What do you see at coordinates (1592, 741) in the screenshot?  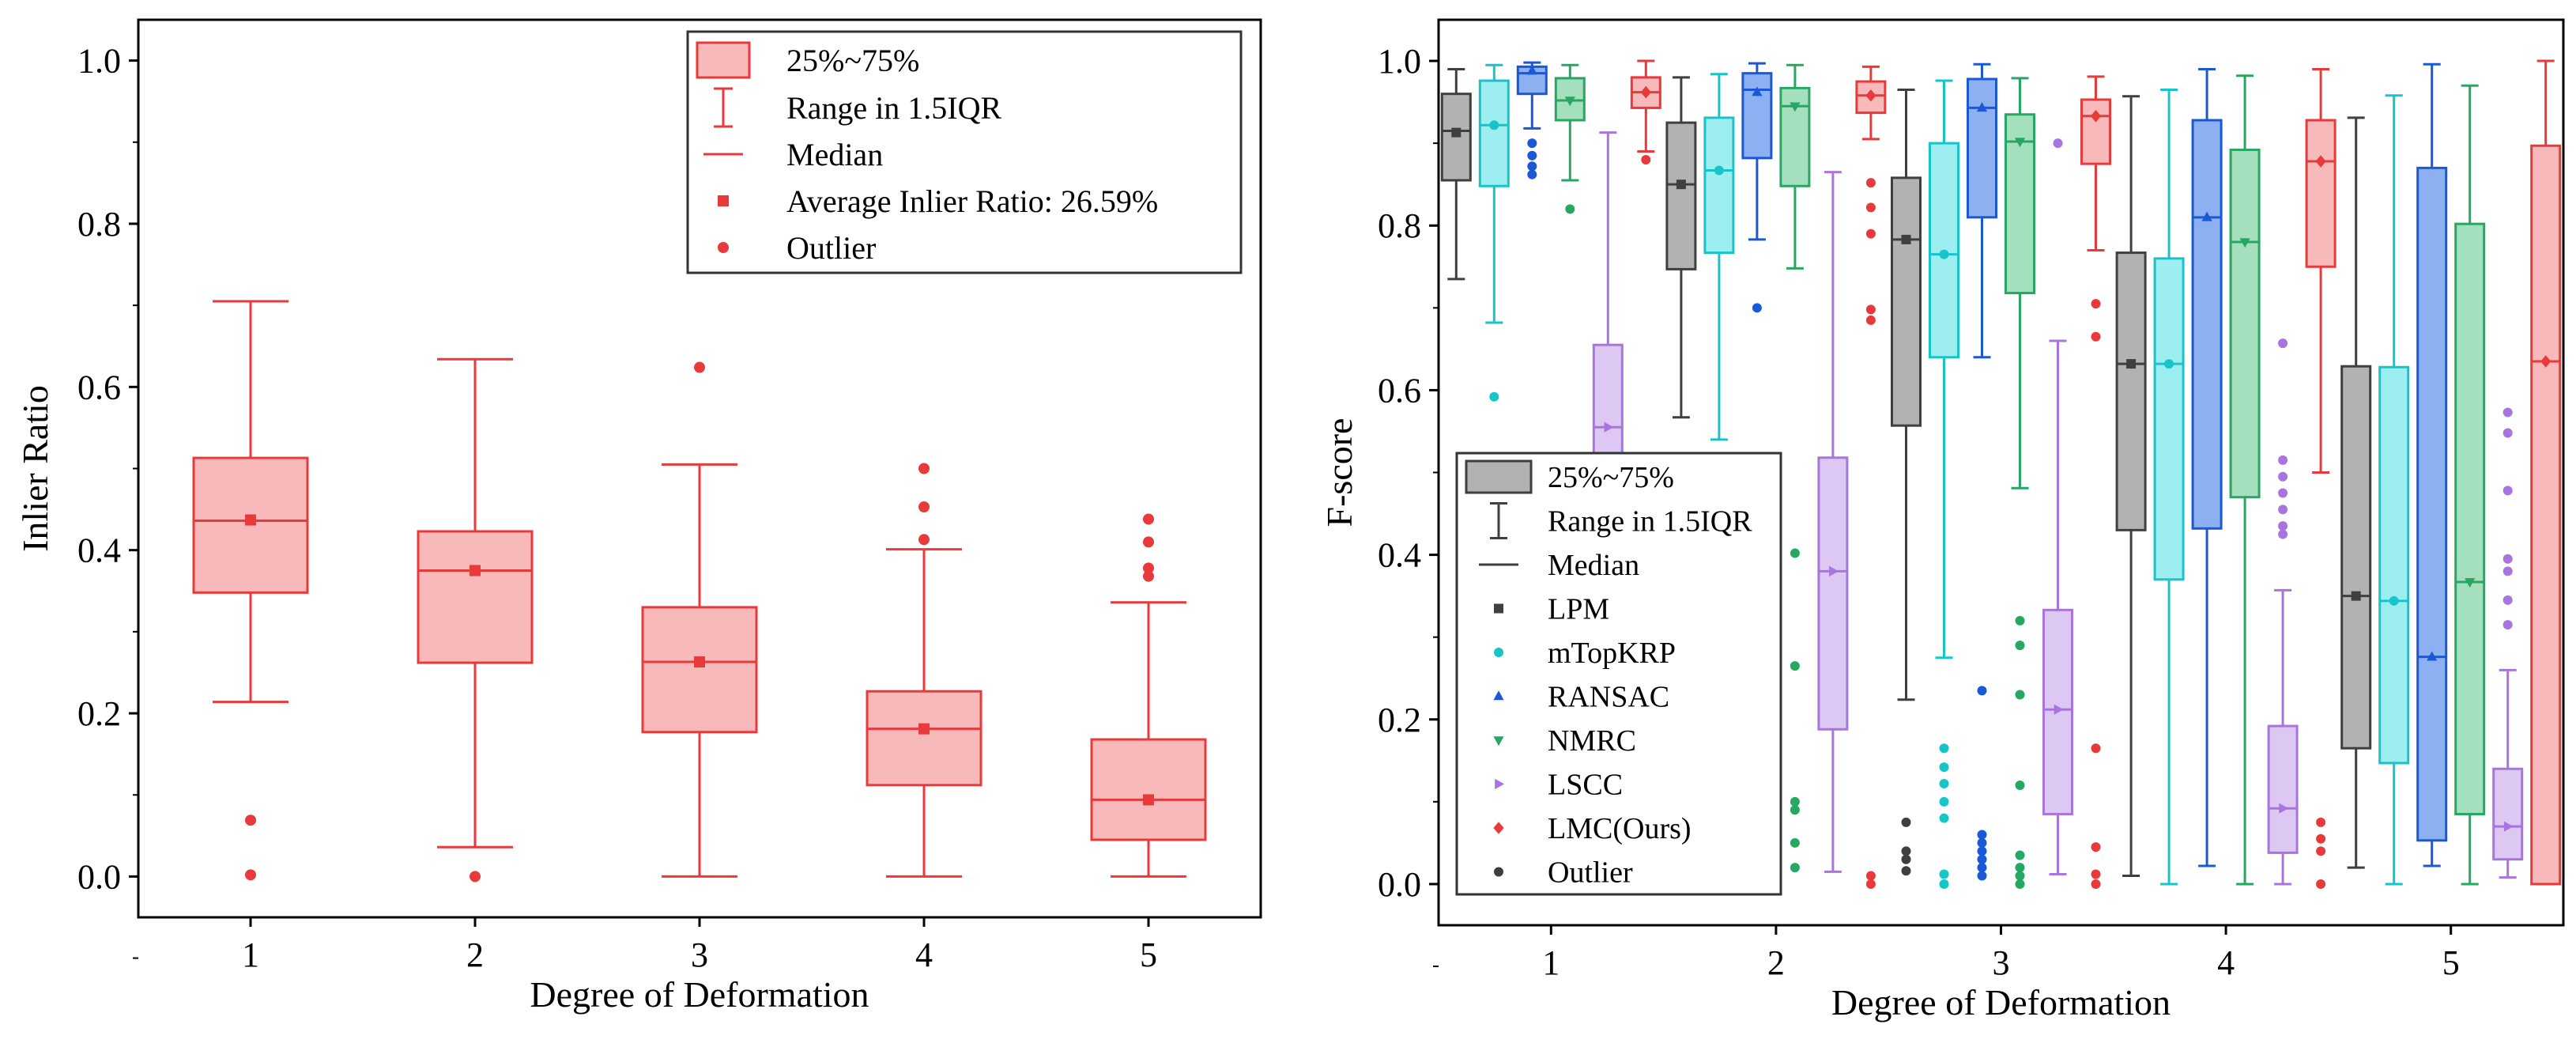 I see `legend-label: NMRC` at bounding box center [1592, 741].